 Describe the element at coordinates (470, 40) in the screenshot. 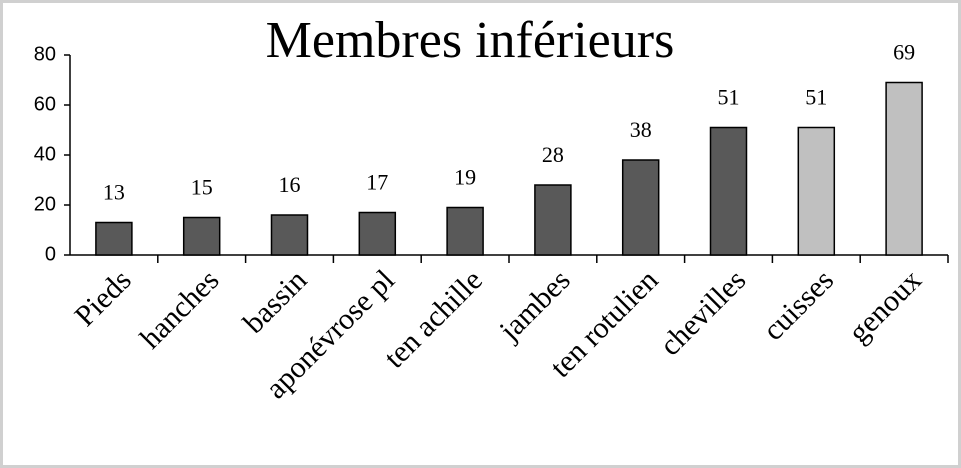

I see `chart-title: Membres inférieurs` at that location.